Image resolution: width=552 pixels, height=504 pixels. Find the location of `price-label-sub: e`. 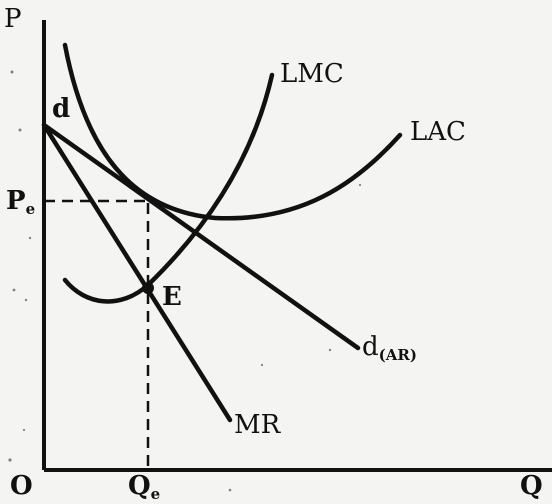

price-label-sub: e is located at coordinates (31, 209).